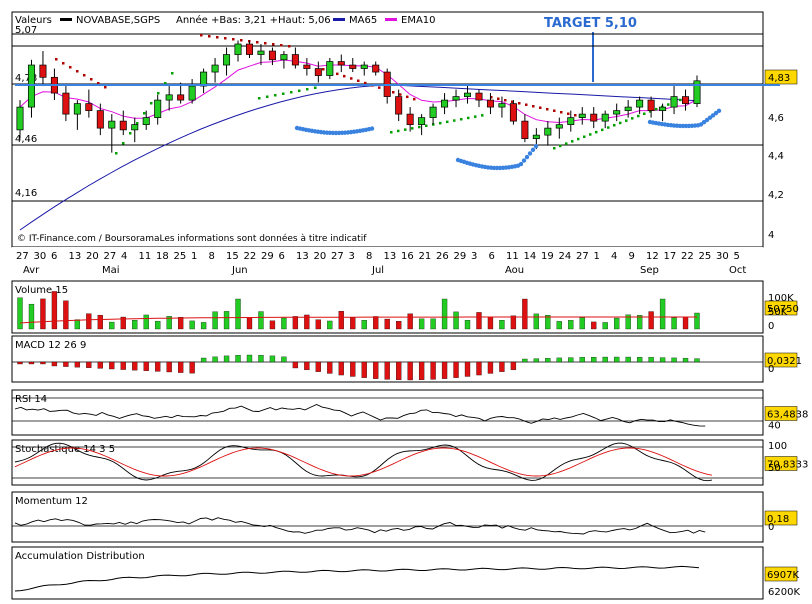 The height and width of the screenshot is (604, 812). What do you see at coordinates (65, 449) in the screenshot?
I see `panel-title-4: Stochastique 14 3 5` at bounding box center [65, 449].